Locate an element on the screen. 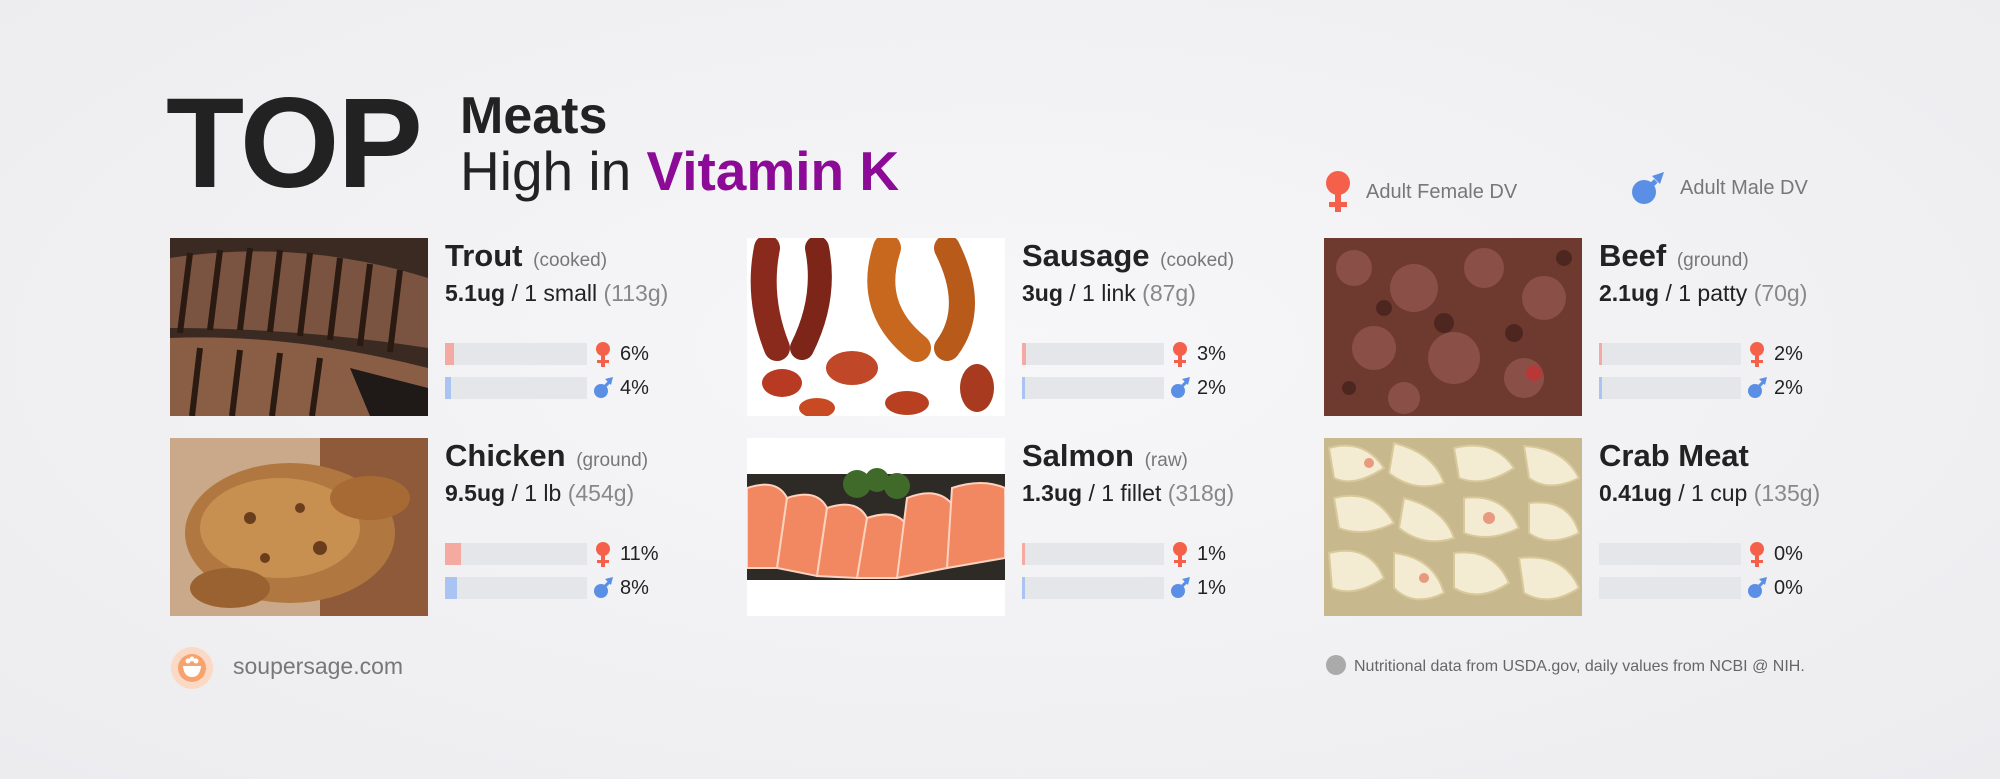 The height and width of the screenshot is (779, 2000). beef-name: Beef (ground) is located at coordinates (1674, 256).